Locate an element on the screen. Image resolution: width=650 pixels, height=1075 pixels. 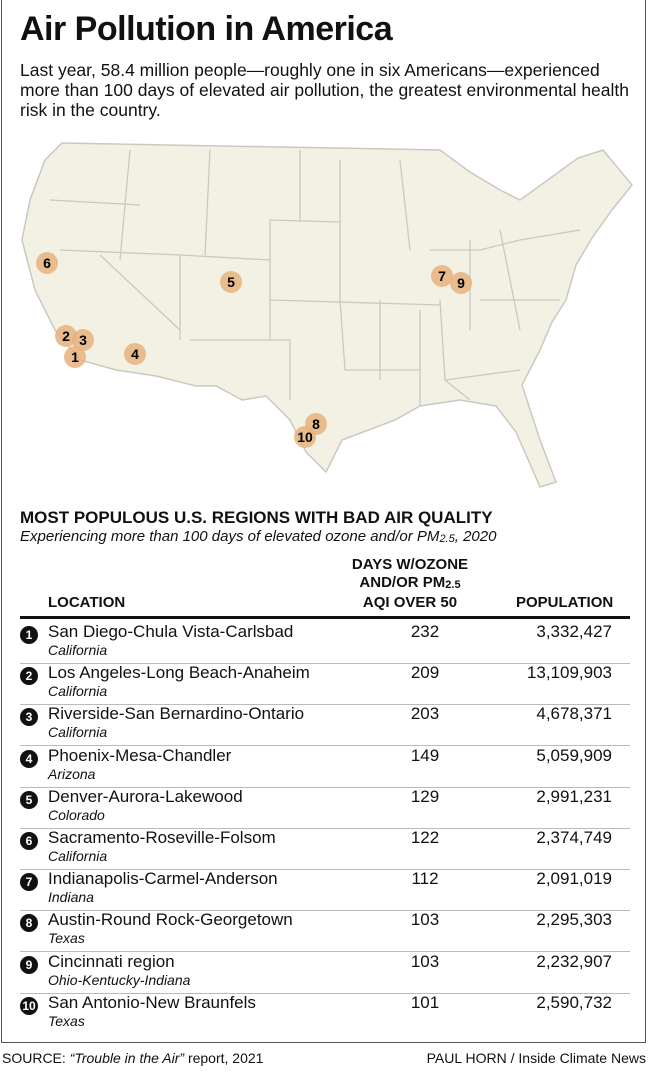
marker-9: 9 is located at coordinates (461, 283).